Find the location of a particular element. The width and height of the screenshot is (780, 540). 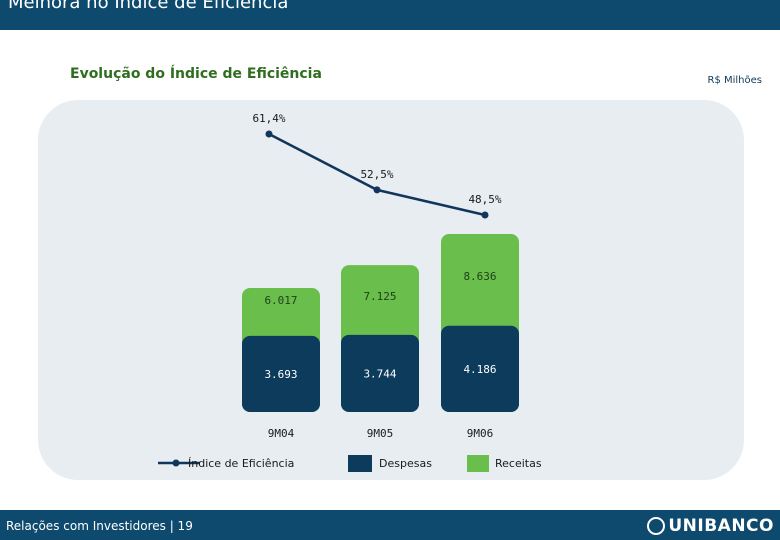

receitas-value-label: 8.636 is located at coordinates (479, 276).